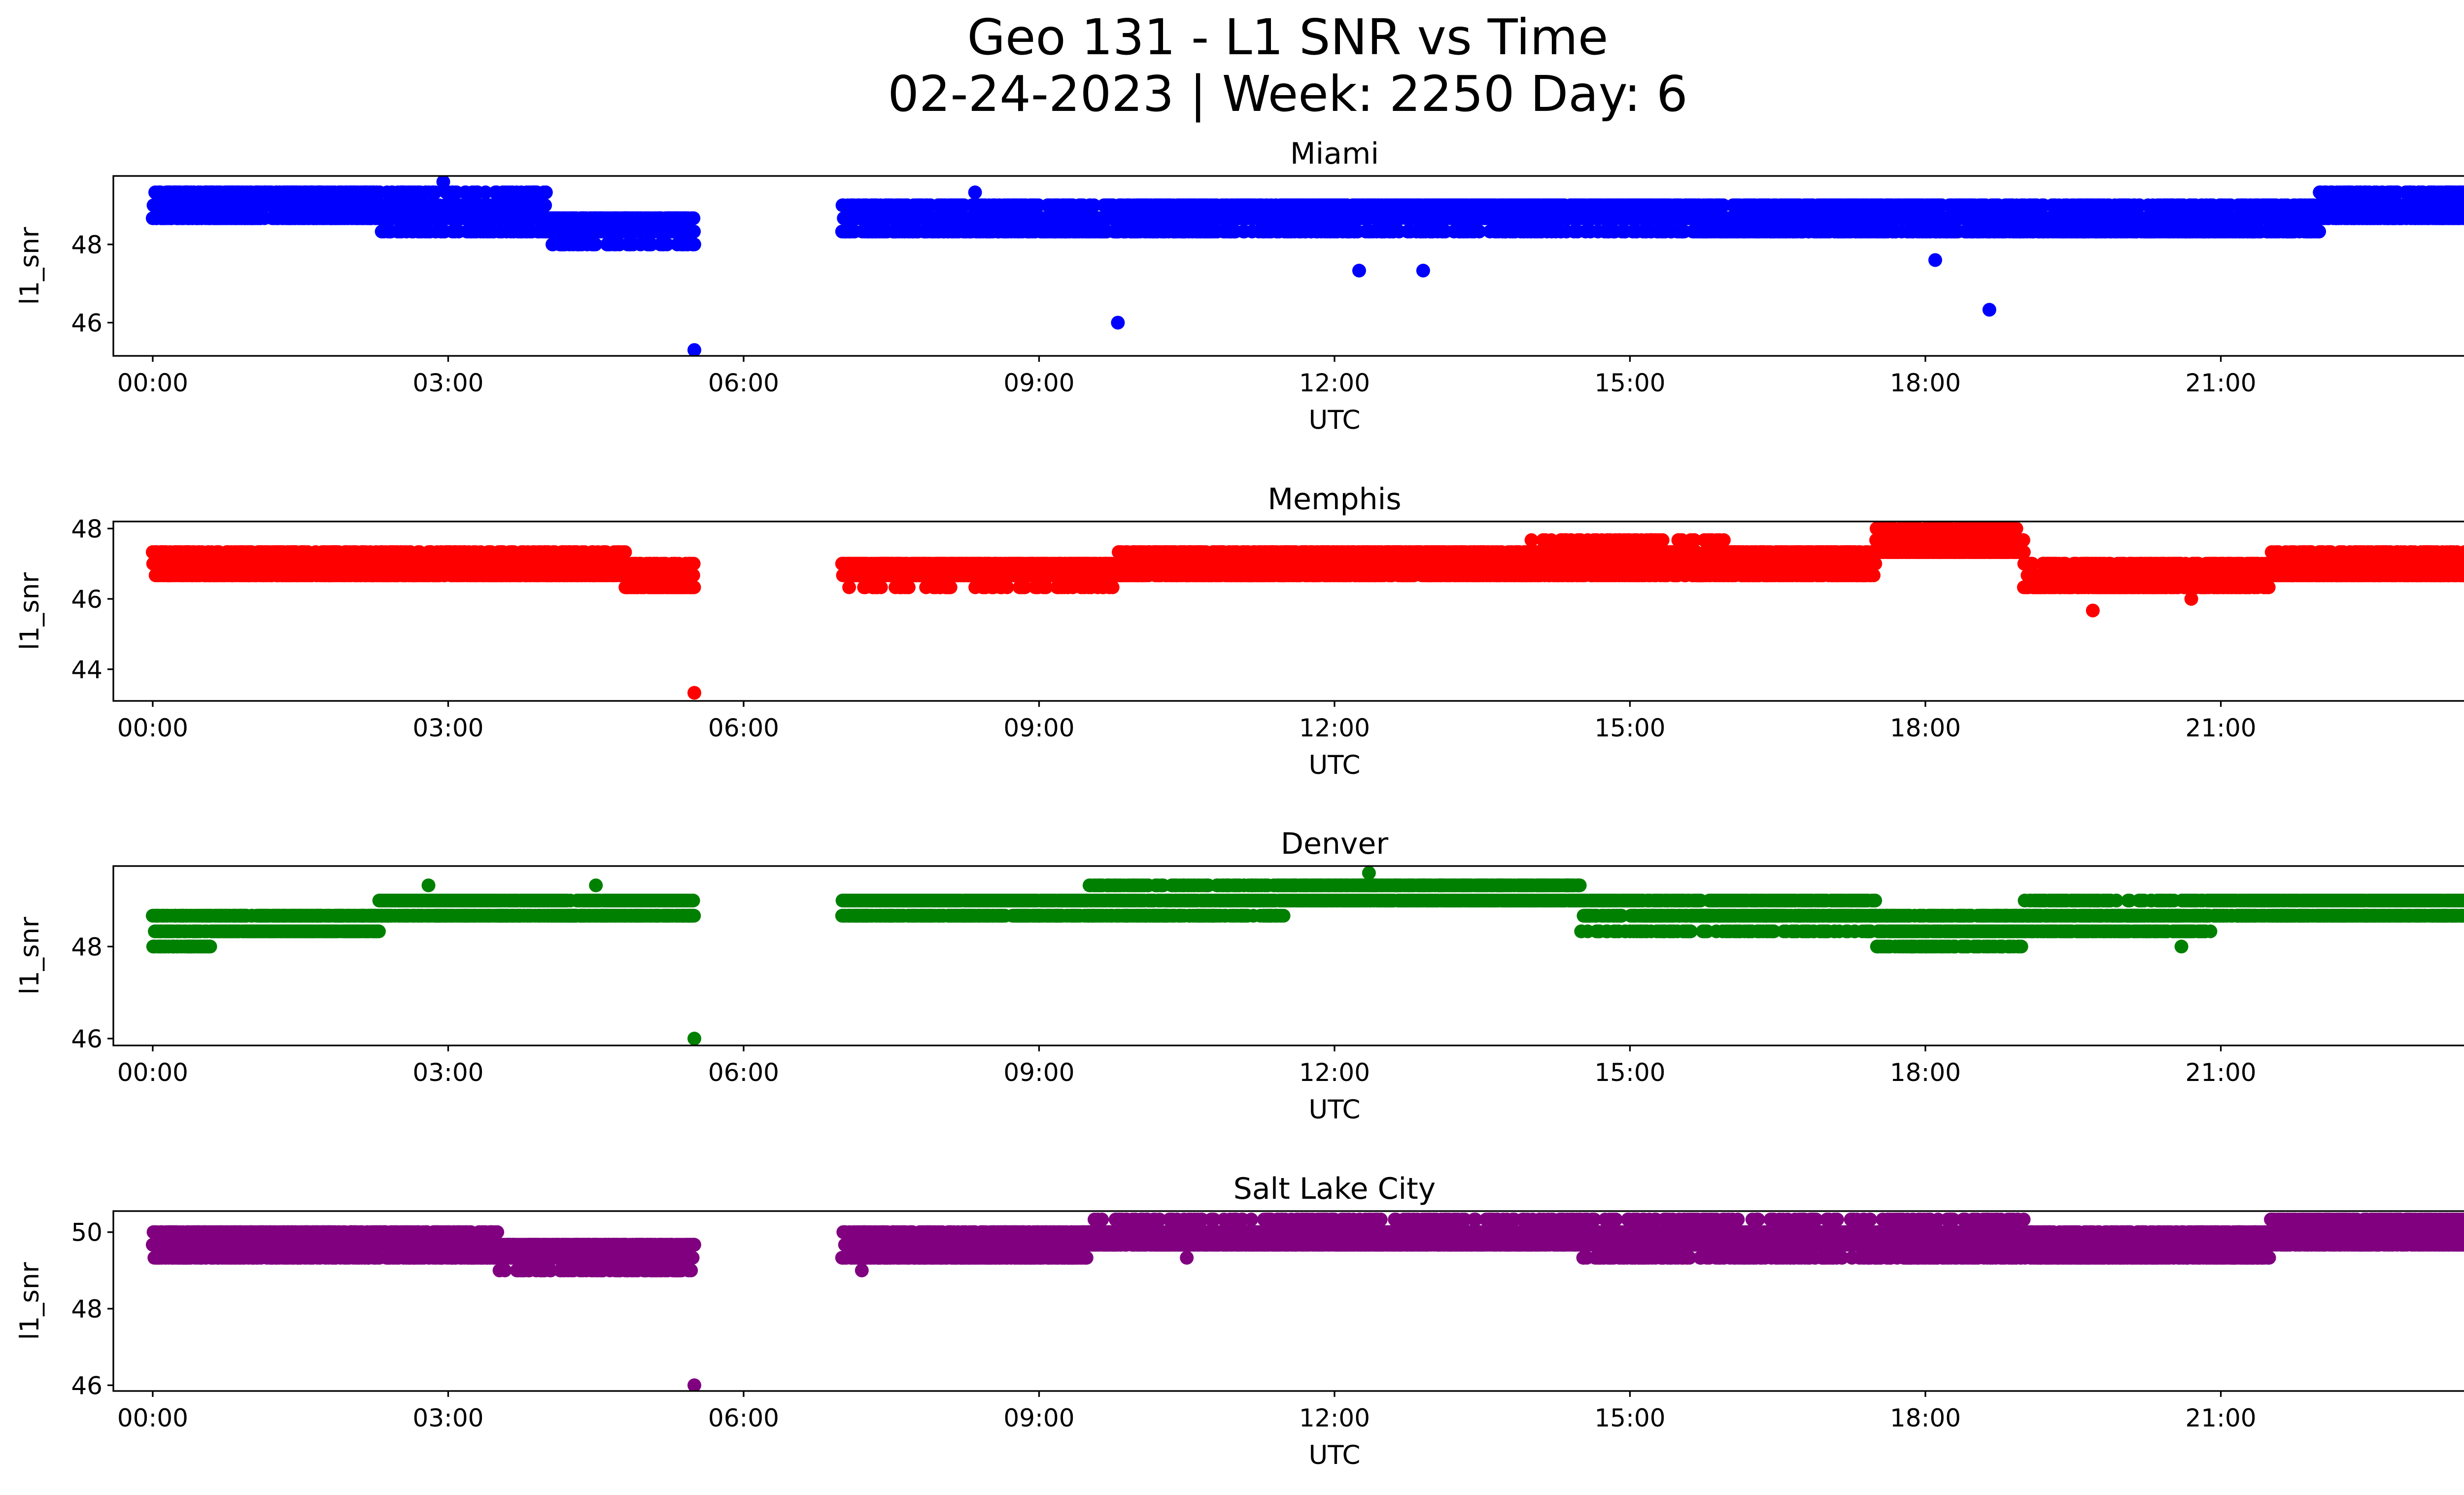  I want to click on scatter-series, so click(1304, 266).